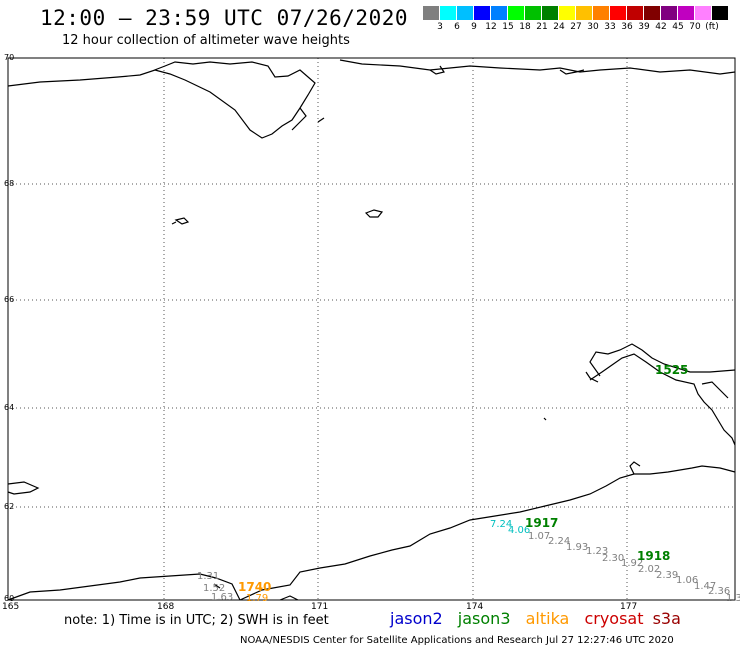  I want to click on colorbar-label: 21, so click(542, 27).